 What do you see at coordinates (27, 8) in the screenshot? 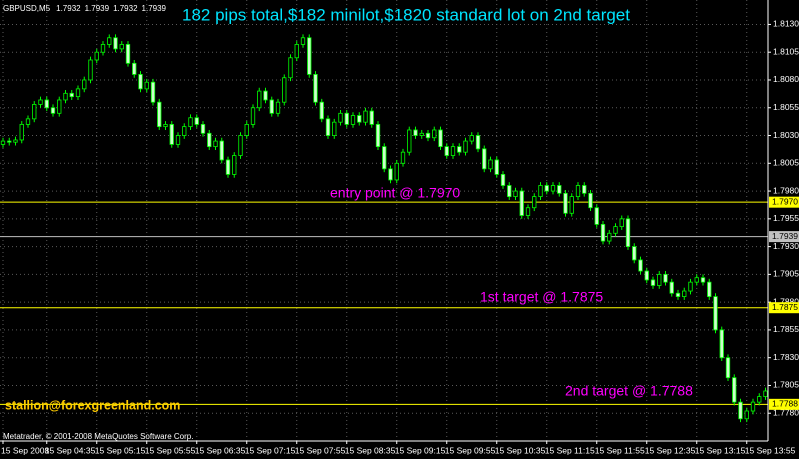
I see `symbol: GBPUSD,M5` at bounding box center [27, 8].